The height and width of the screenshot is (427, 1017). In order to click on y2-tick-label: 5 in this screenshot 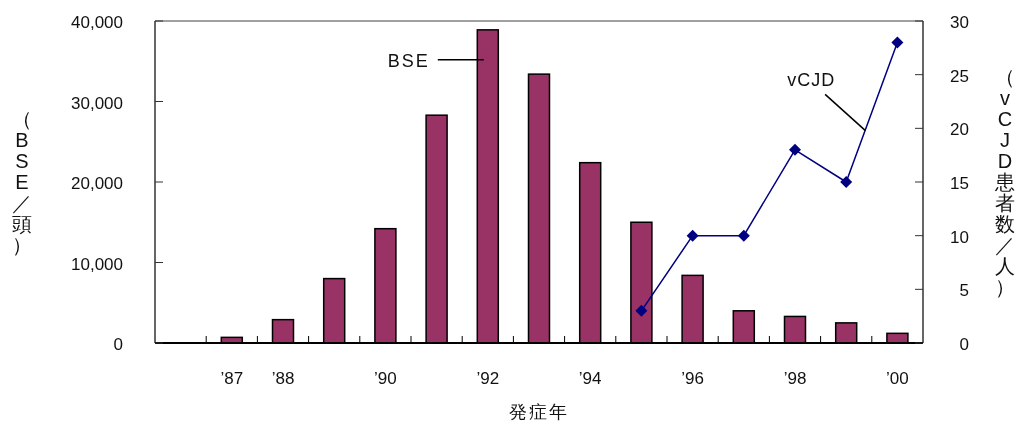, I will do `click(964, 291)`.